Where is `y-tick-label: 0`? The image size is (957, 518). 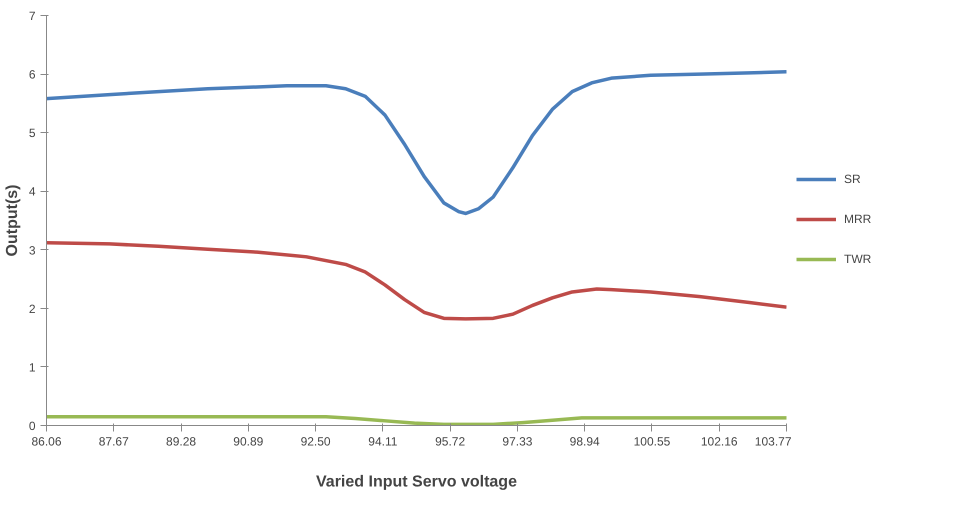
y-tick-label: 0 is located at coordinates (32, 426).